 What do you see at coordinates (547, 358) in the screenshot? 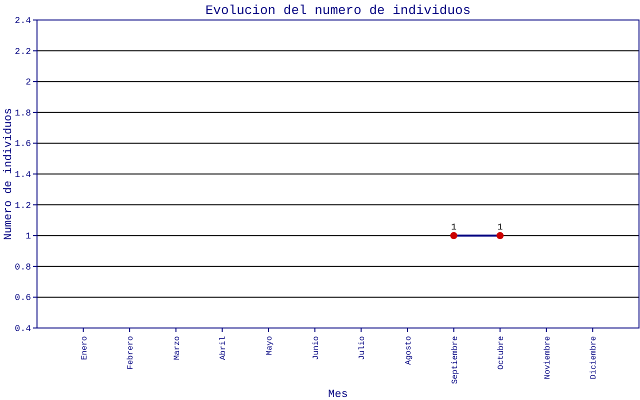
I see `x-tick-label: Noviembre` at bounding box center [547, 358].